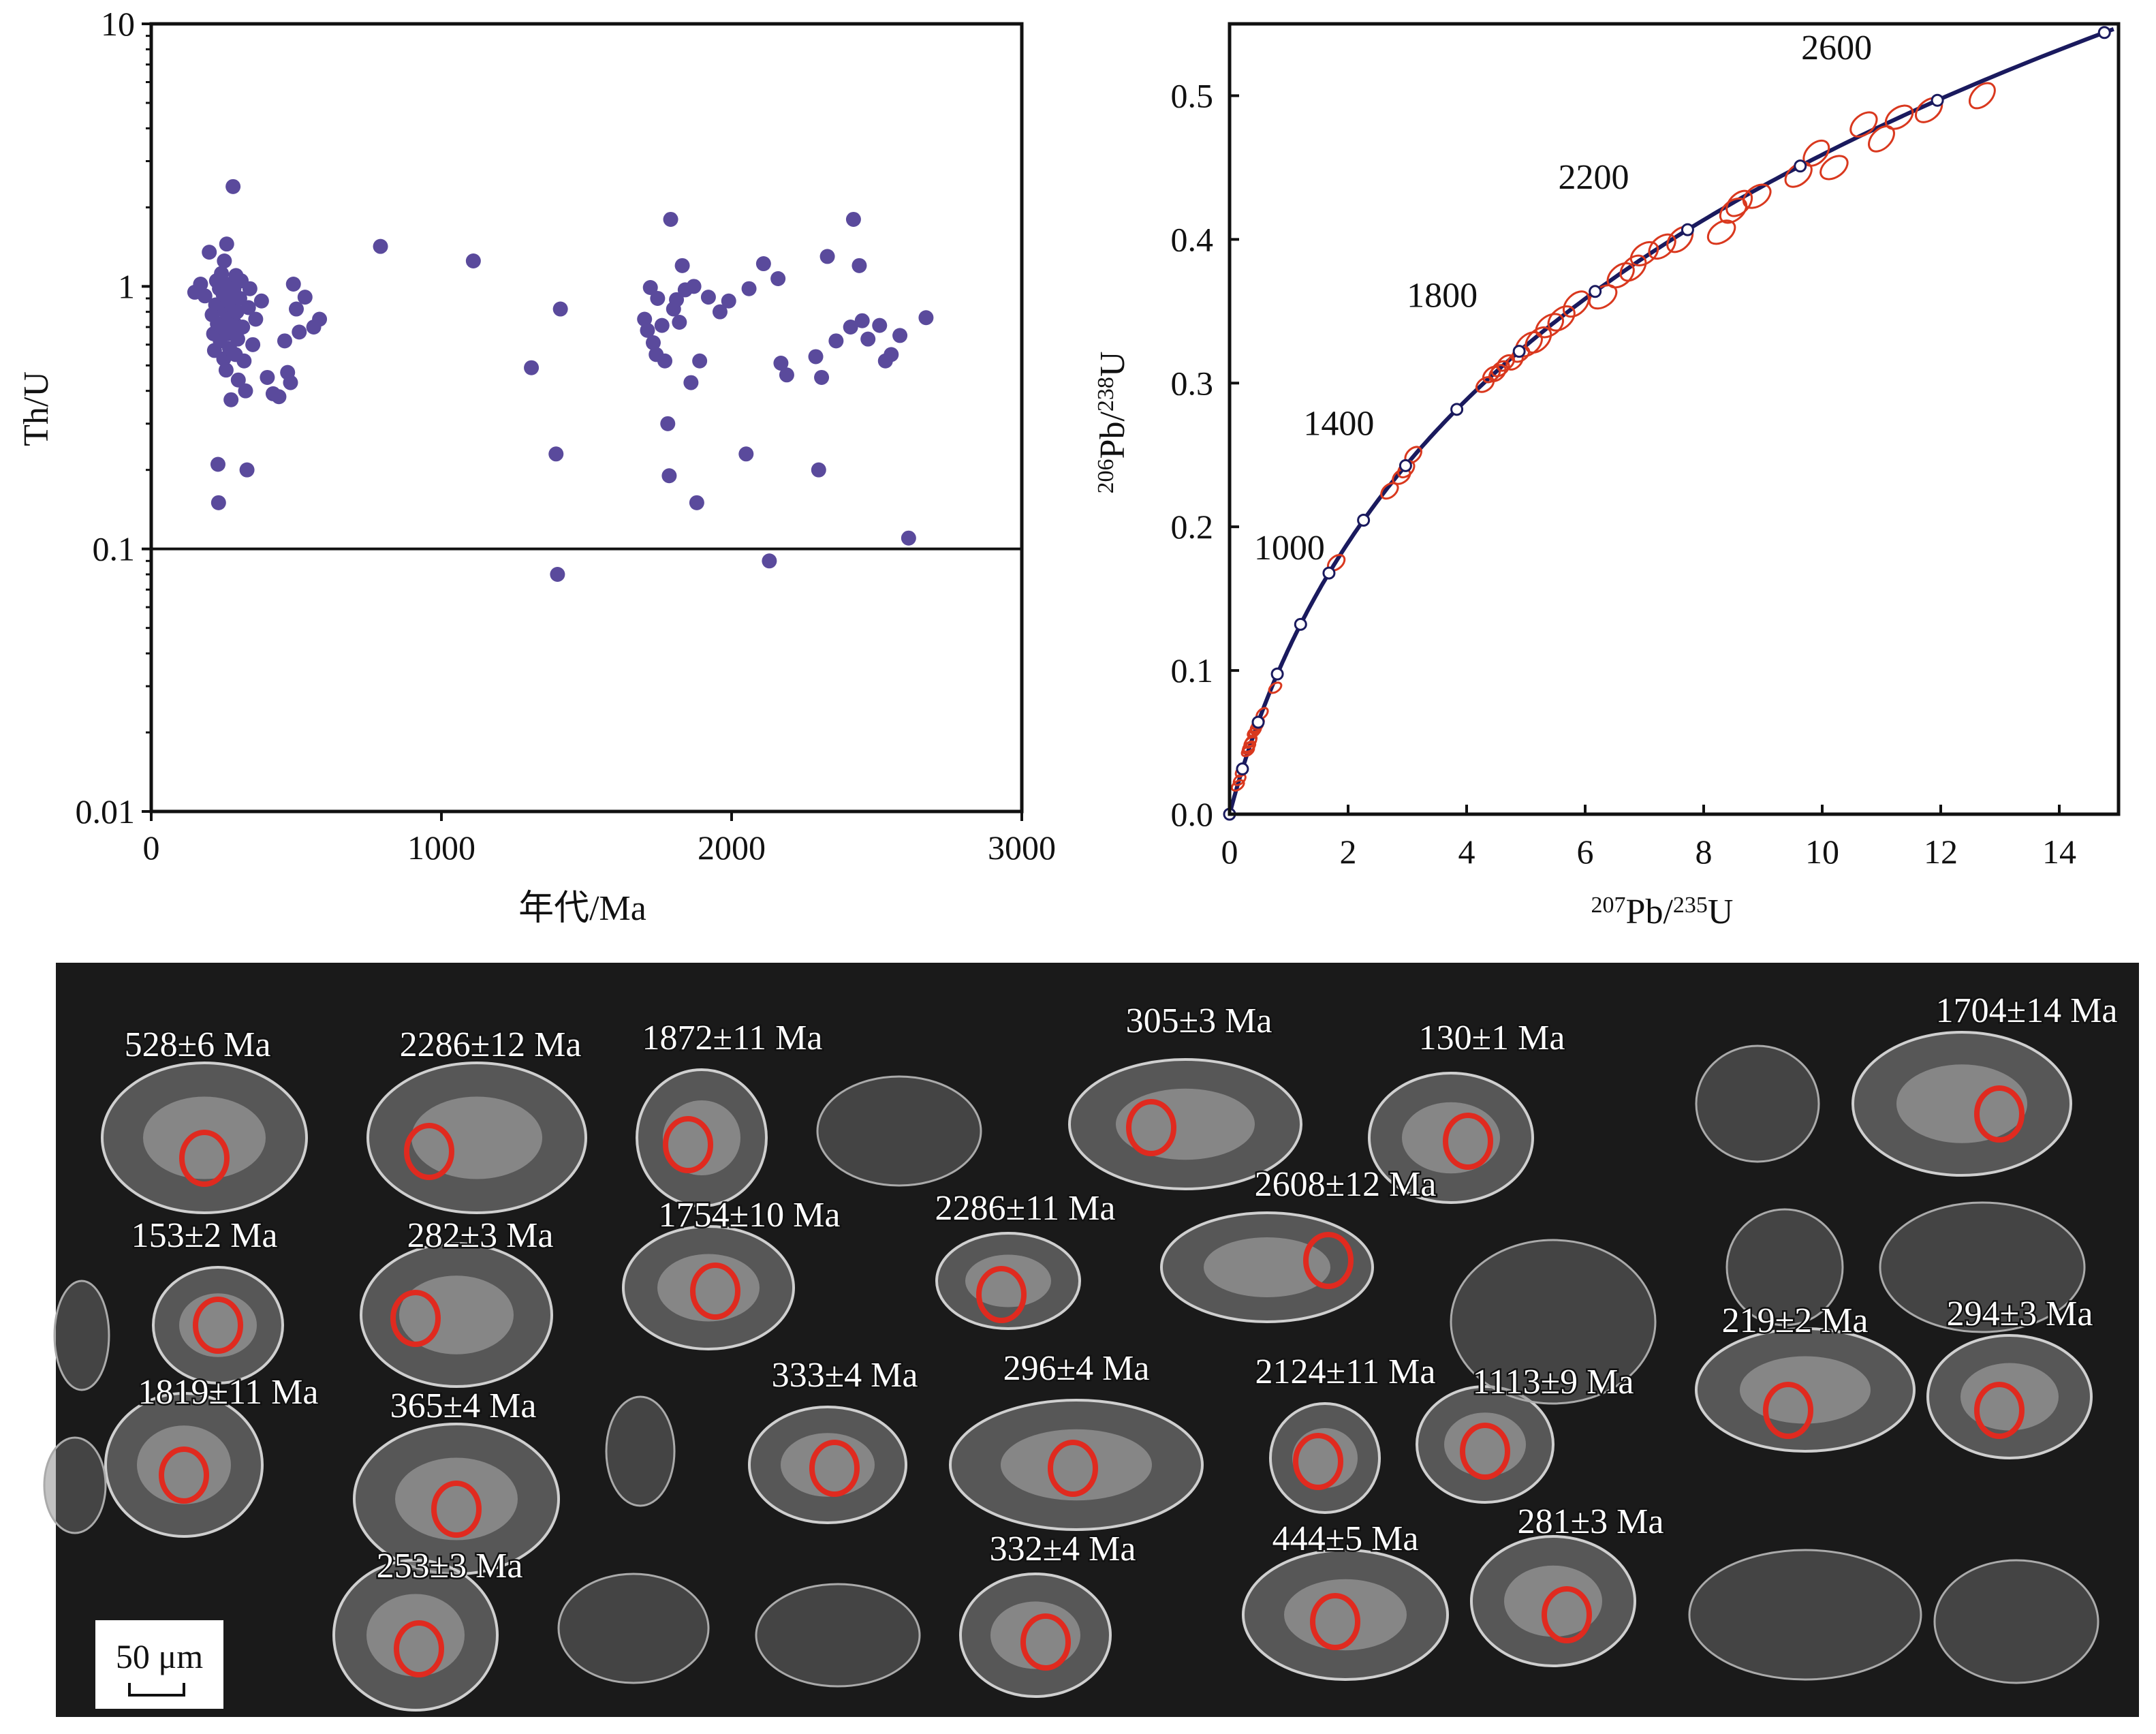 This screenshot has height=1734, width=2156. Describe the element at coordinates (1112, 423) in the screenshot. I see `concordia-y-axis-label: 206Pb/238U` at that location.